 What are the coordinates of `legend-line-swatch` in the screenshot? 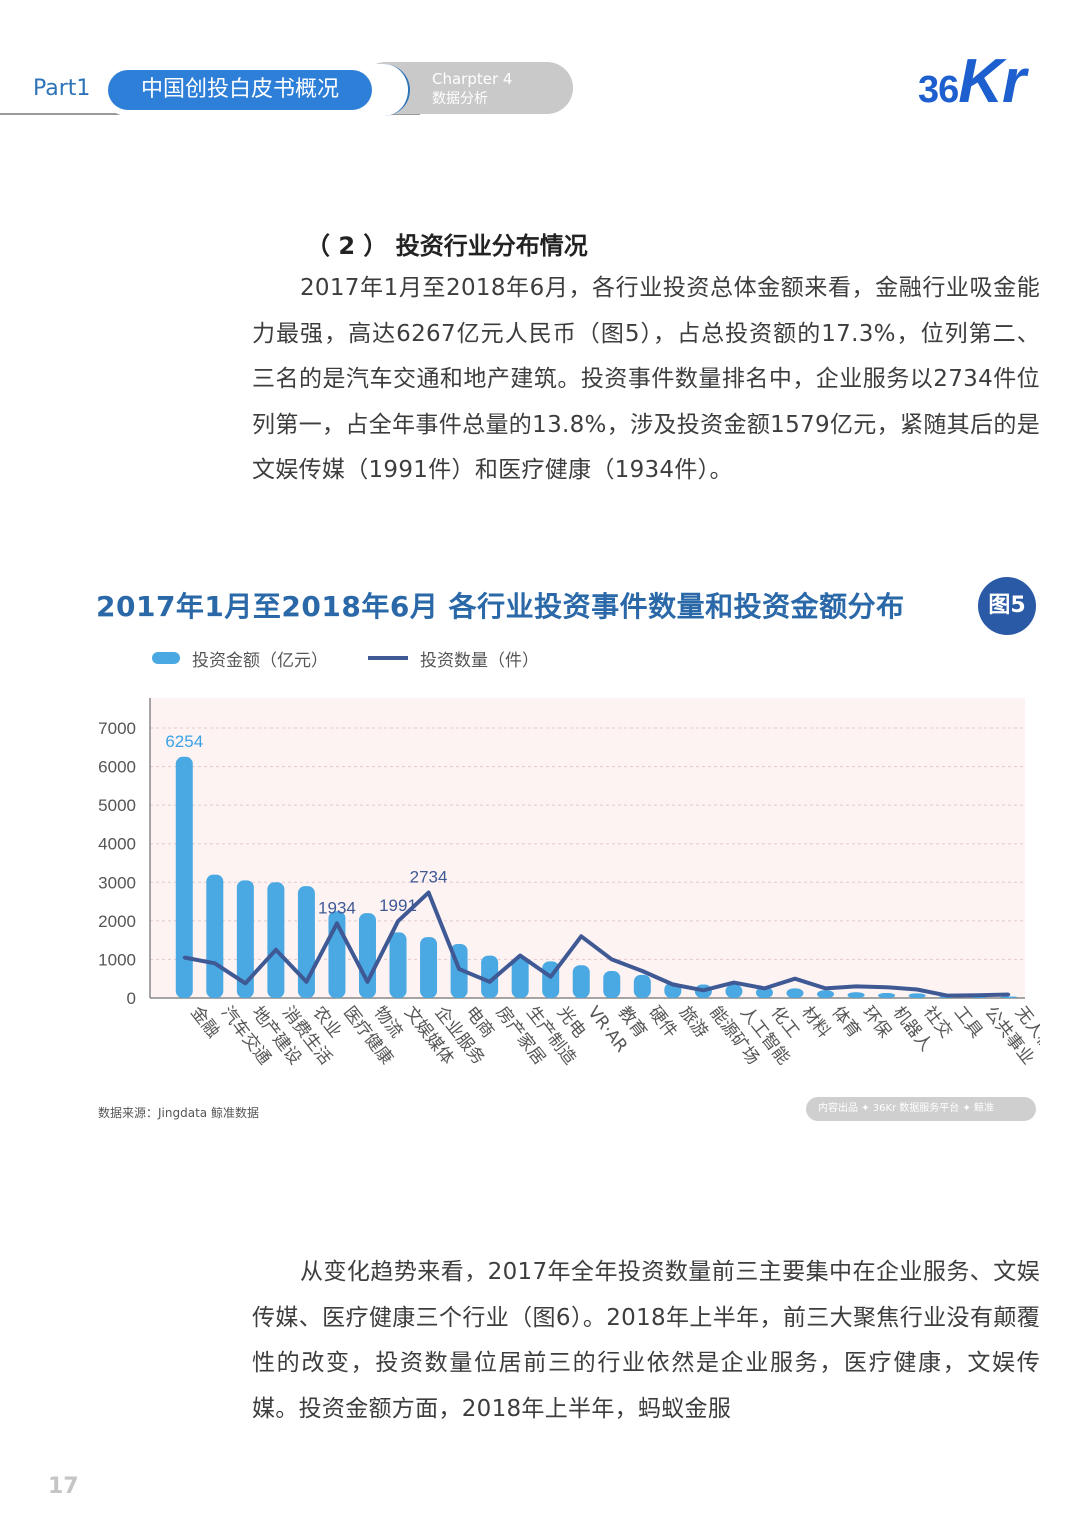 It's located at (388, 658).